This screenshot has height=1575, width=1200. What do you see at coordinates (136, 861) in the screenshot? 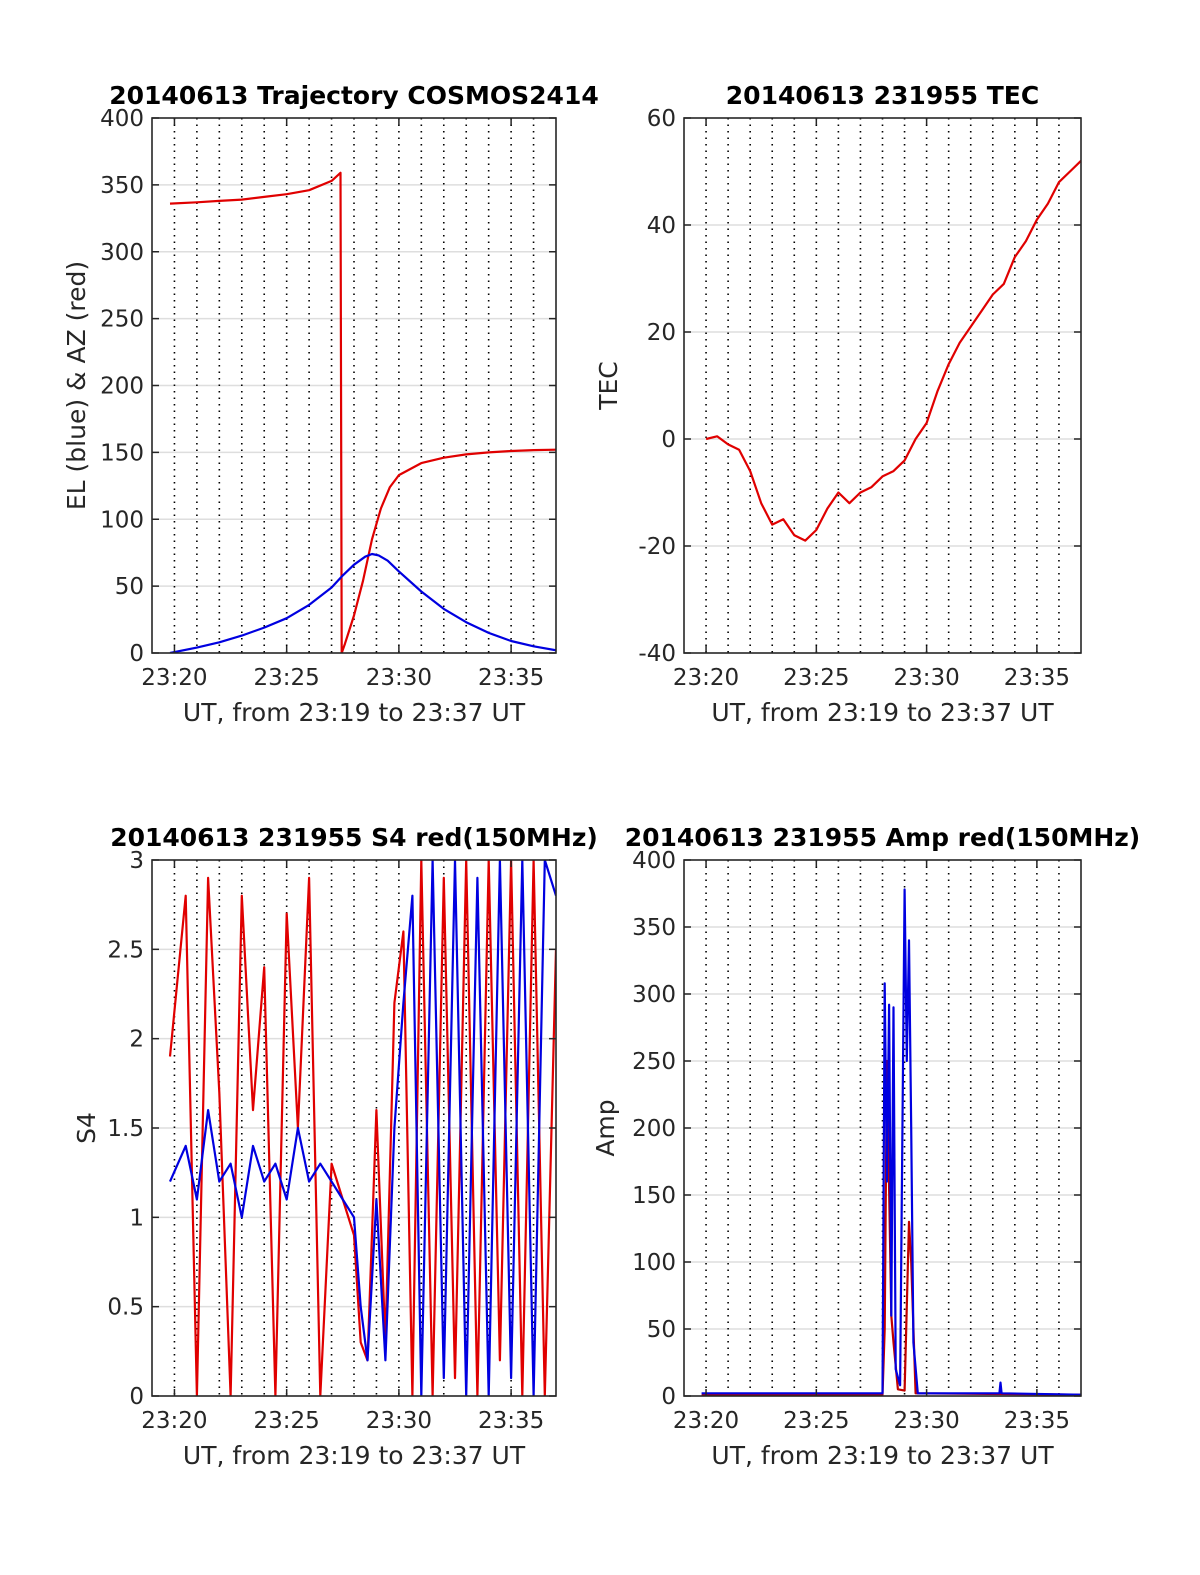
I see `y-tick-label: 3` at bounding box center [136, 861].